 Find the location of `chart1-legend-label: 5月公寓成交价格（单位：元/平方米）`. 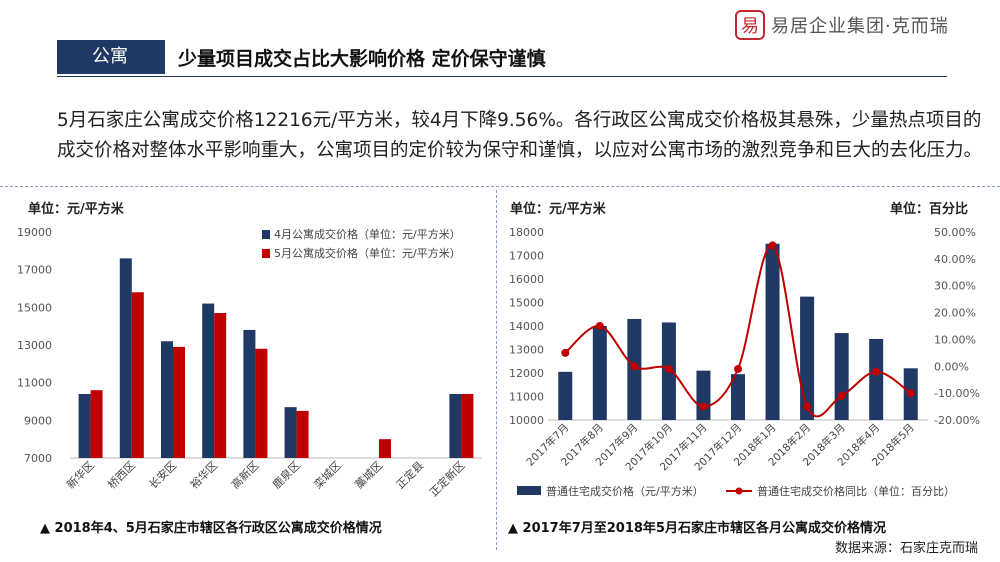

chart1-legend-label: 5月公寓成交价格（单位：元/平方米） is located at coordinates (367, 253).